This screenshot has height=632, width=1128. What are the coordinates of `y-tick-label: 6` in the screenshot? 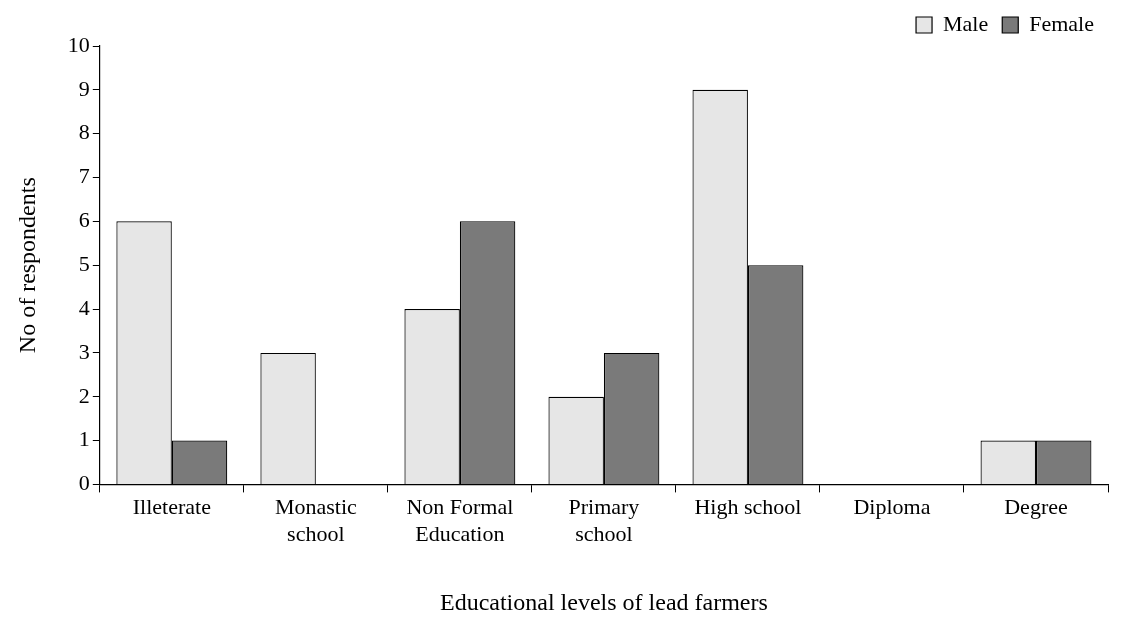 It's located at (84, 220).